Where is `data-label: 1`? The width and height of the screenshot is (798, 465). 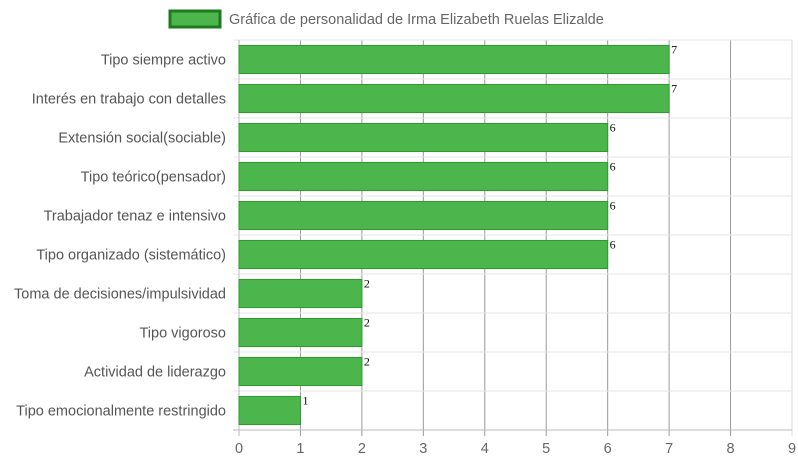 data-label: 1 is located at coordinates (305, 401).